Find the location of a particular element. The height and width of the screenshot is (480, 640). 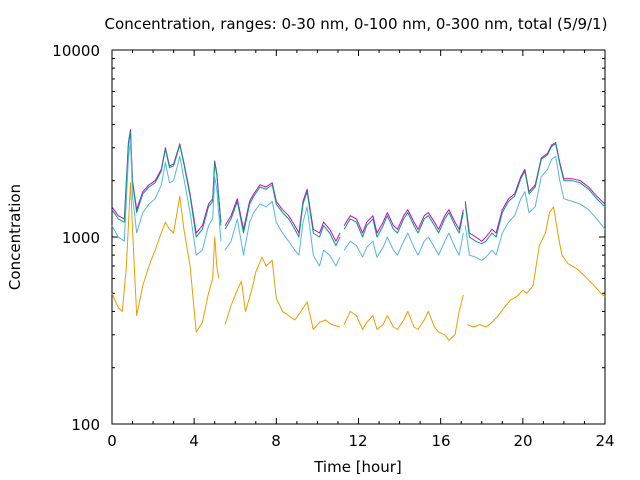

x-tick-label-24: 24 is located at coordinates (604, 441).